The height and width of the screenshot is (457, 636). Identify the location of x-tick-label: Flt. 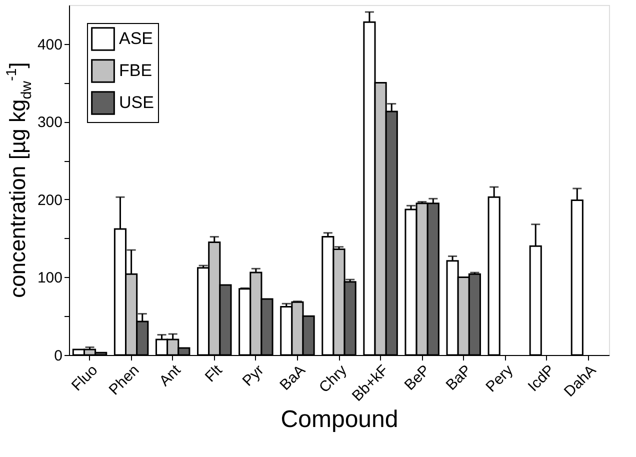
(214, 373).